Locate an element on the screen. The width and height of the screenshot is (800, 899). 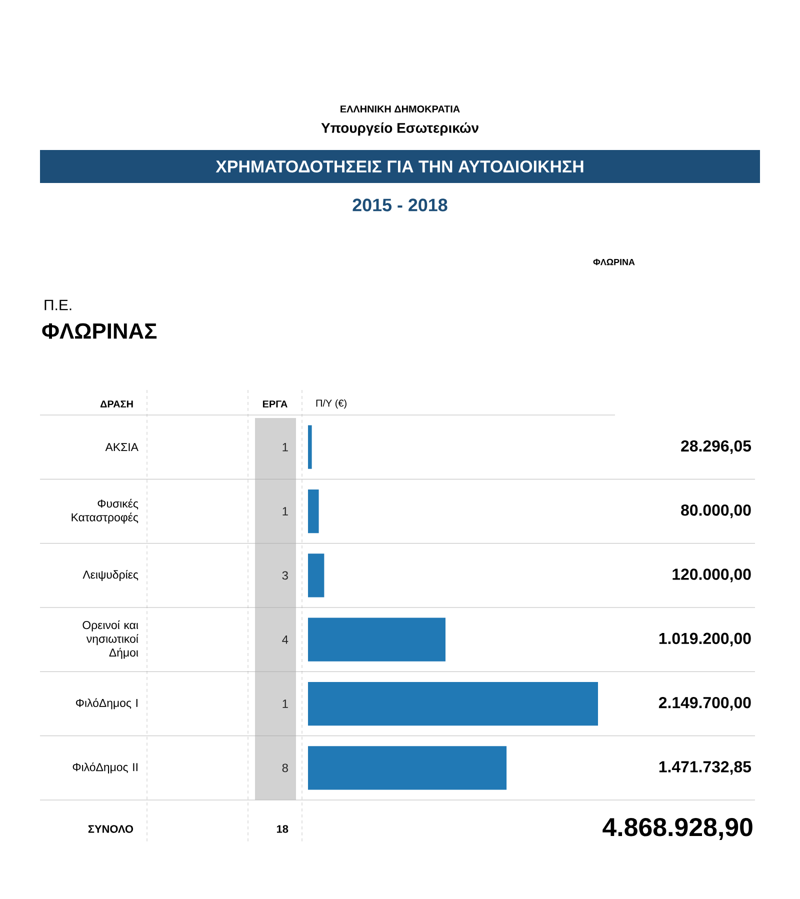
text: 8 is located at coordinates (285, 768).